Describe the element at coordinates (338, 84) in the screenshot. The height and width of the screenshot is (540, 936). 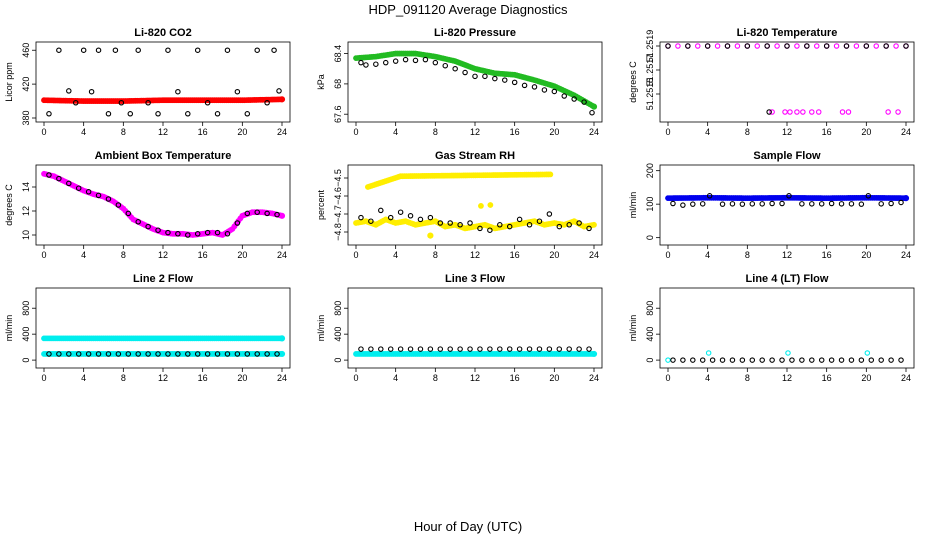
I see `y-tick-label: 68` at that location.